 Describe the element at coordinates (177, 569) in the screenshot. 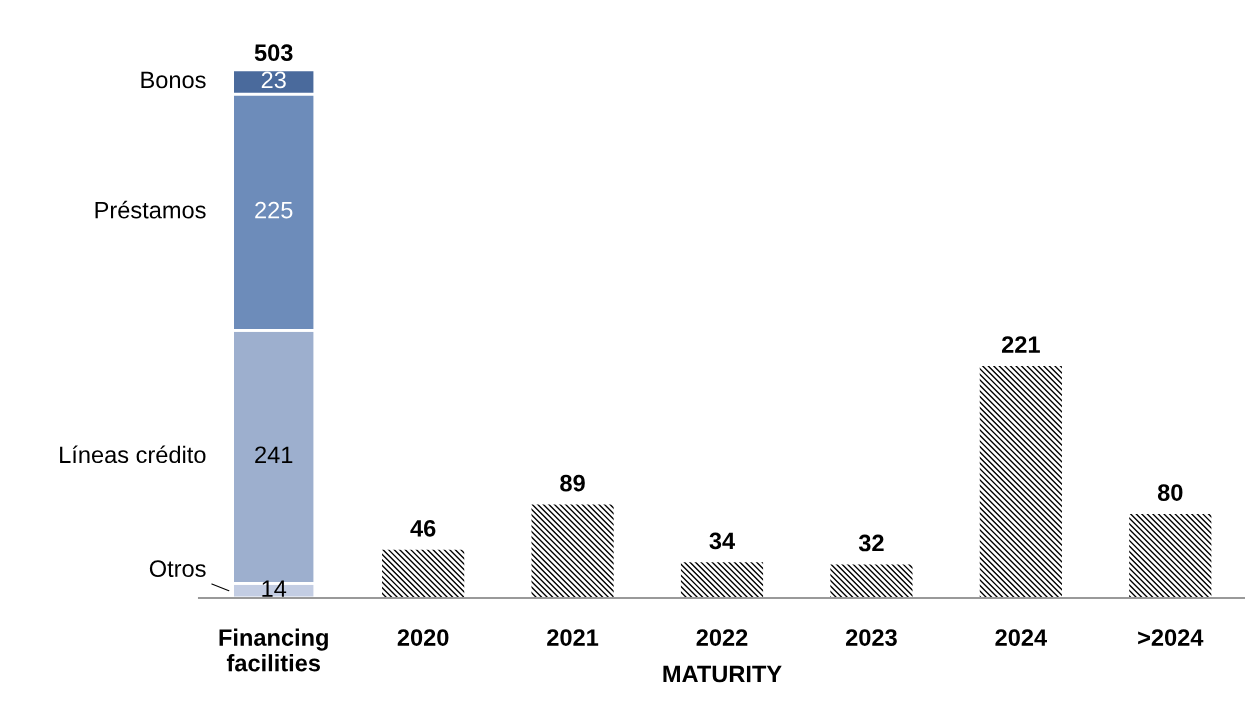

I see `series-label: Otros` at that location.